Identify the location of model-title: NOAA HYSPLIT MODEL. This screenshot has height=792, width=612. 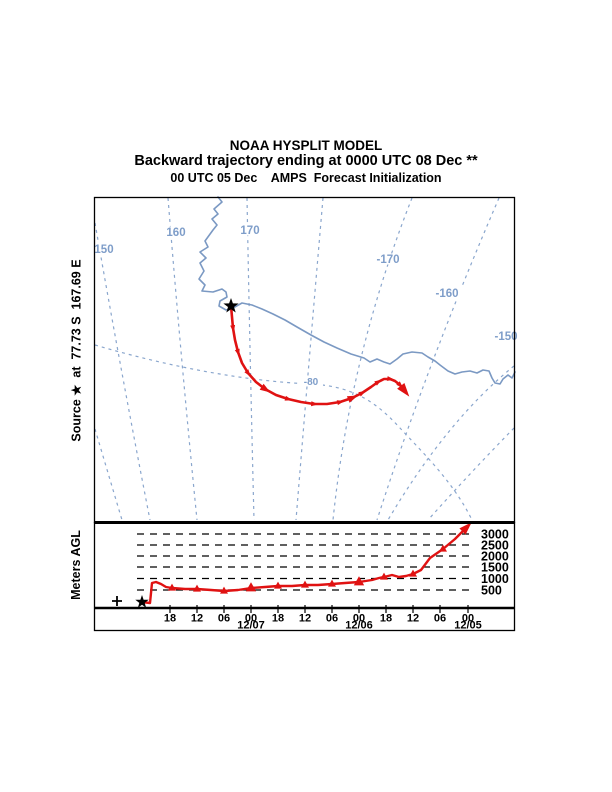
(306, 145).